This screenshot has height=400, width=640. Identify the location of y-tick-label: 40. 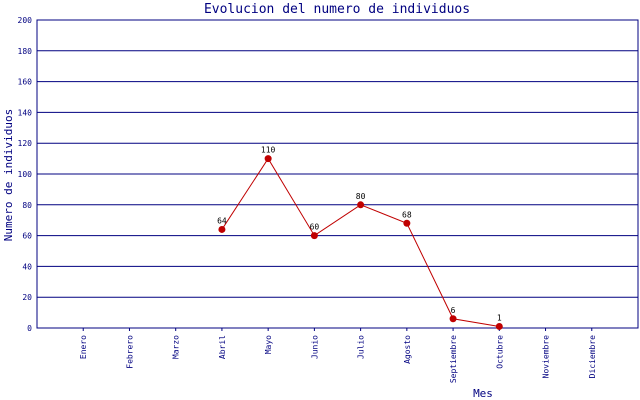
(27, 266).